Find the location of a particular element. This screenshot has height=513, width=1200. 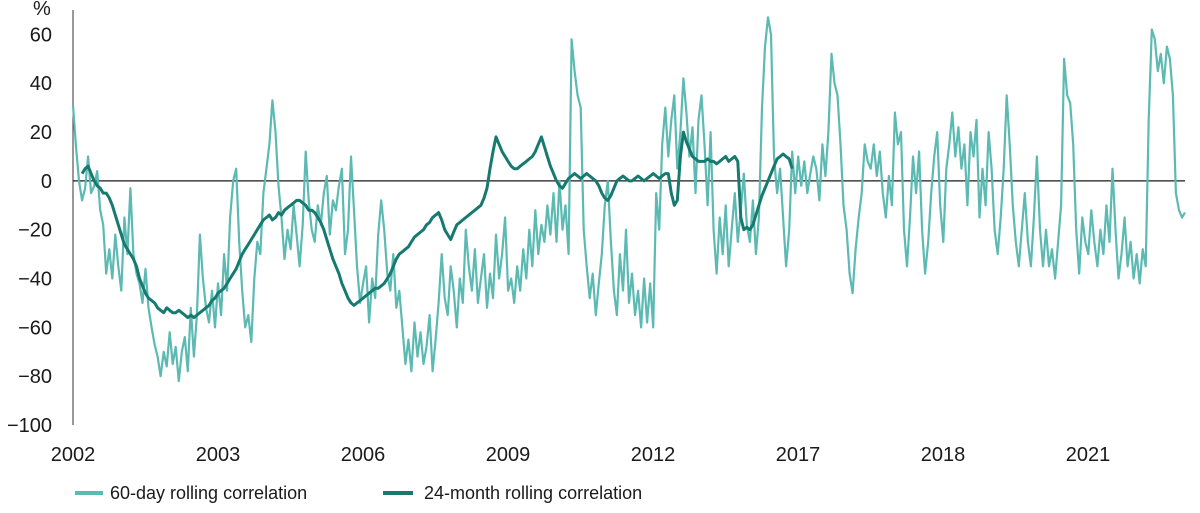

y-tick-label: 60 is located at coordinates (41, 35).